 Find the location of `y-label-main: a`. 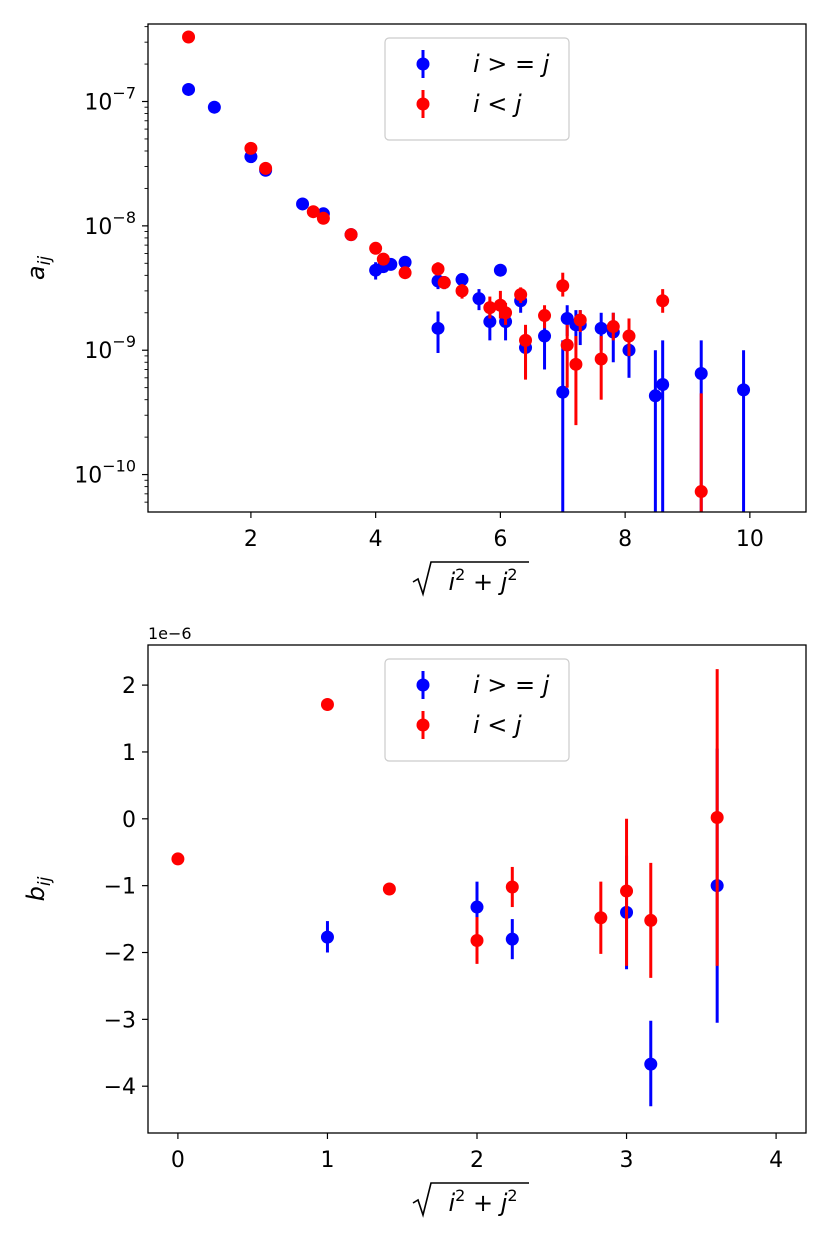

y-label-main: a is located at coordinates (36, 272).